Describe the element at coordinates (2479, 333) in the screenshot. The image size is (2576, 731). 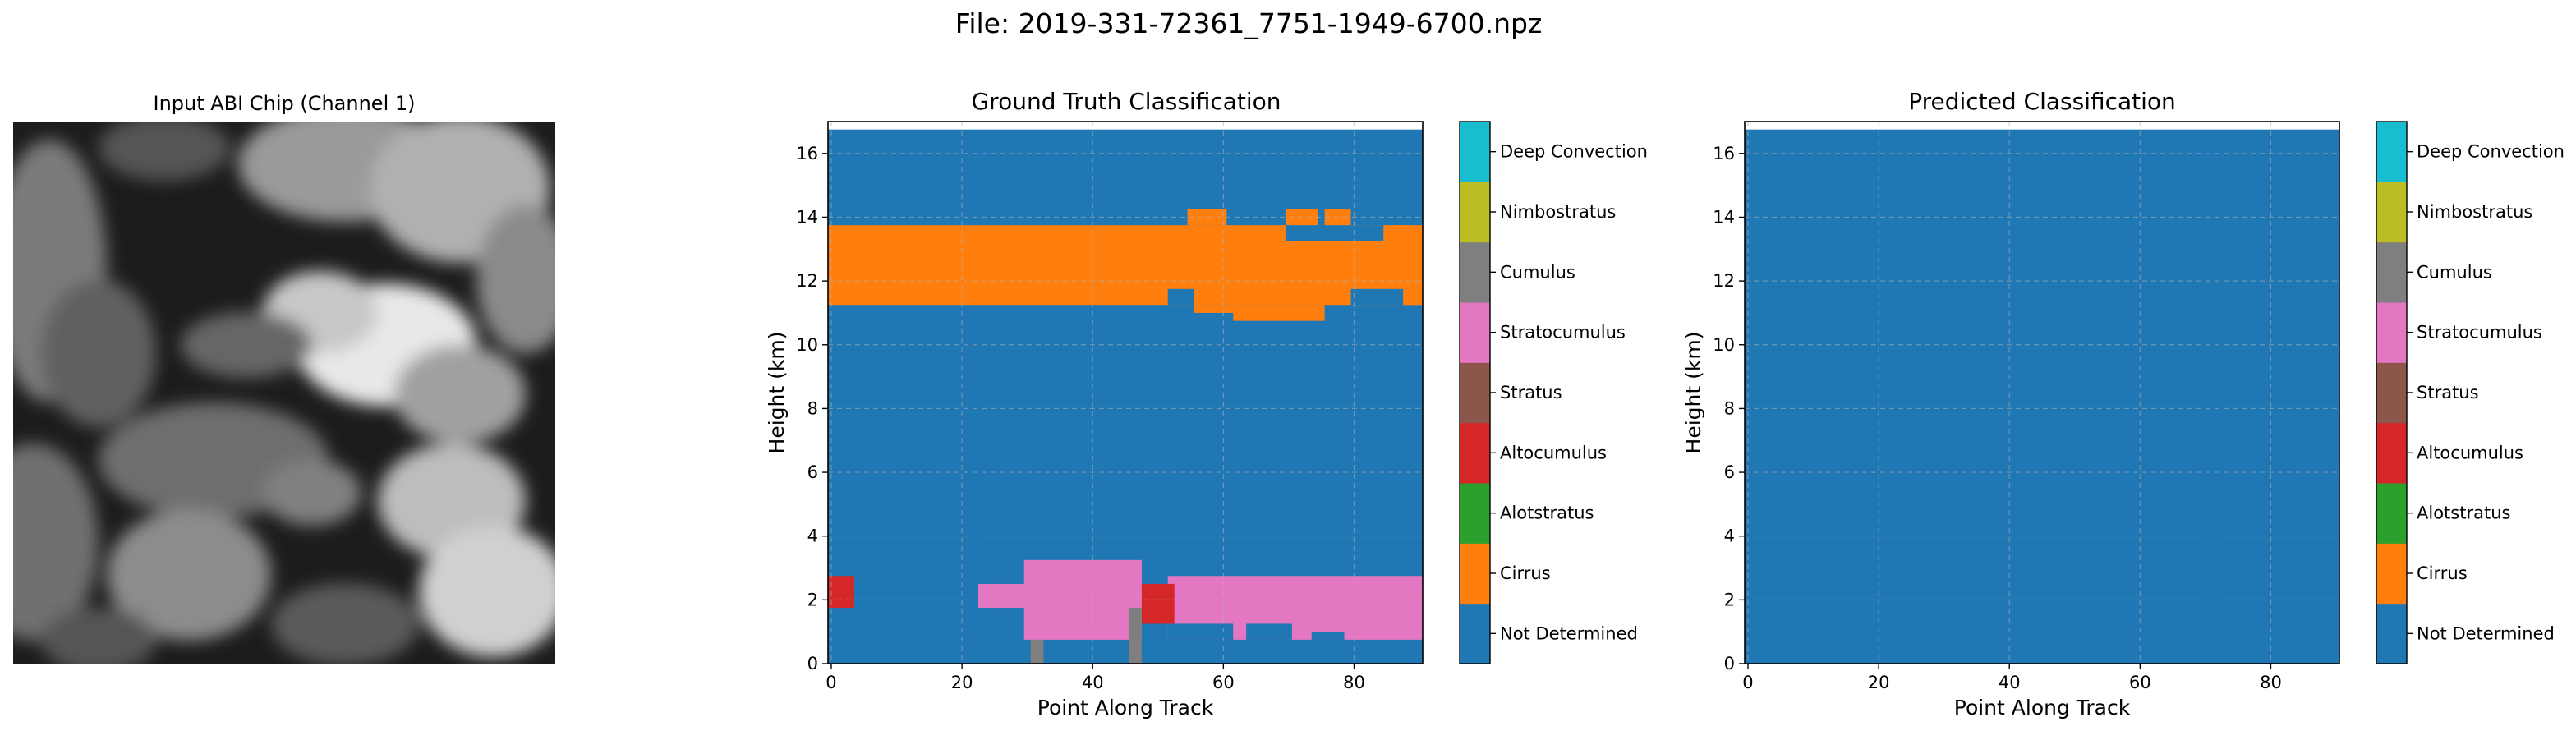
I see `predicted-colorbar-label: Stratocumulus` at that location.